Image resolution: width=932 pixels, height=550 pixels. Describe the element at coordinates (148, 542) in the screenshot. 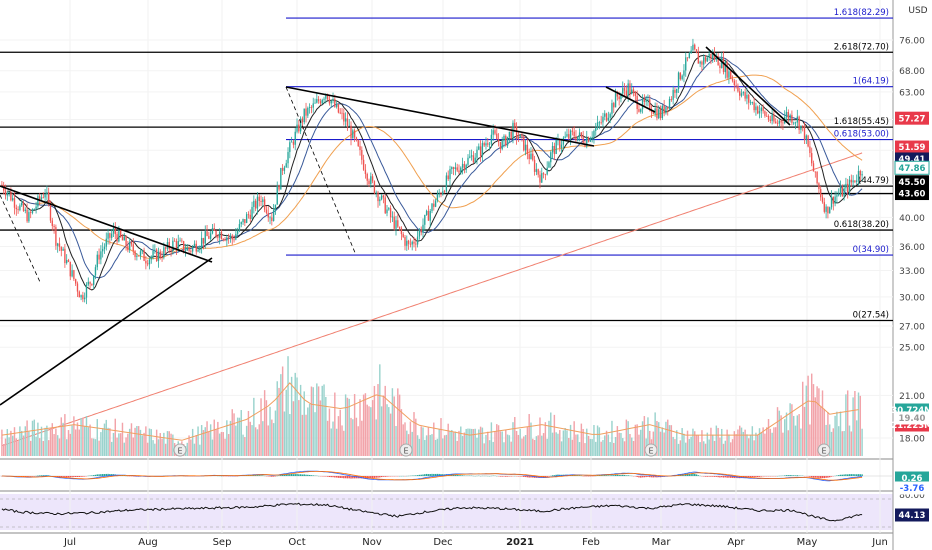

I see `time-tick-label: Aug` at that location.